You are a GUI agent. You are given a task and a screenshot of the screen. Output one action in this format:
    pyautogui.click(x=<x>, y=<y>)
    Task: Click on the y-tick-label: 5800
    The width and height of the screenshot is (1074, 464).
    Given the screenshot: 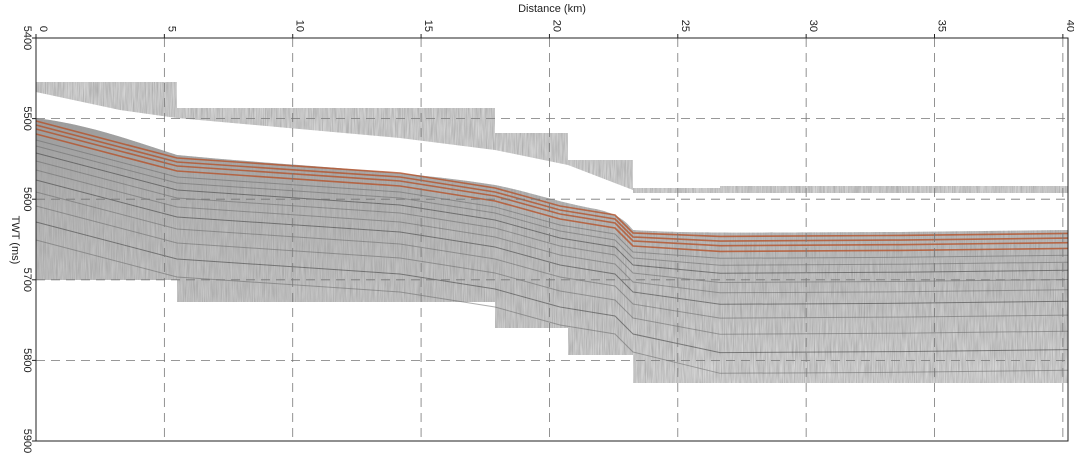 What is the action you would take?
    pyautogui.click(x=27, y=360)
    